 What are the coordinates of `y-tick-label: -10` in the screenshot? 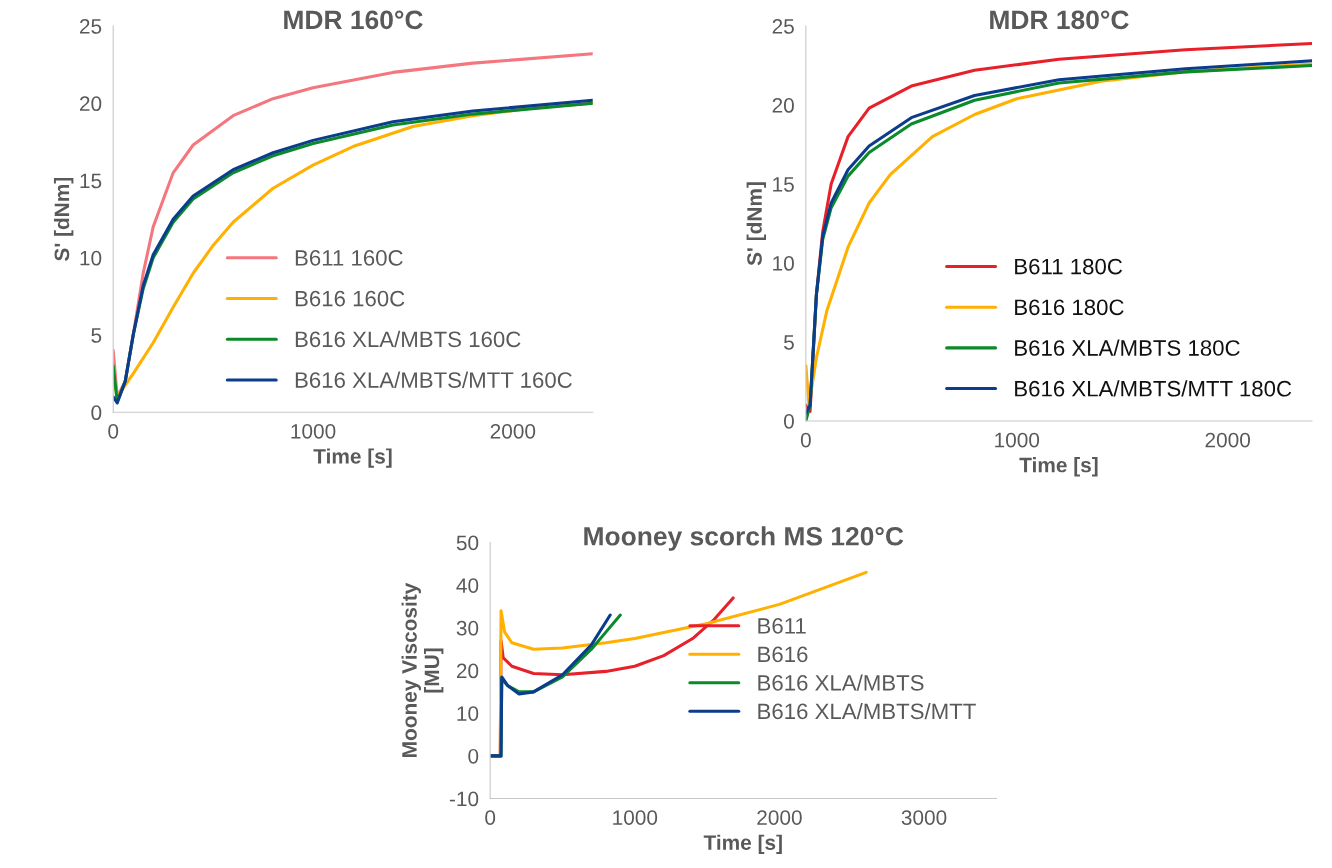 It's located at (464, 799).